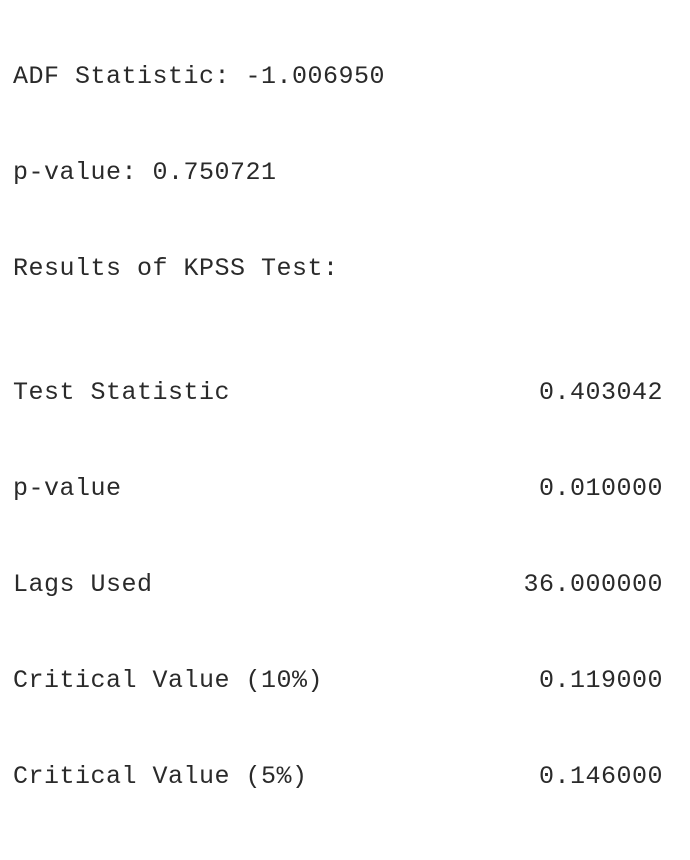  I want to click on kpss-row-label: Lags Used, so click(83, 584).